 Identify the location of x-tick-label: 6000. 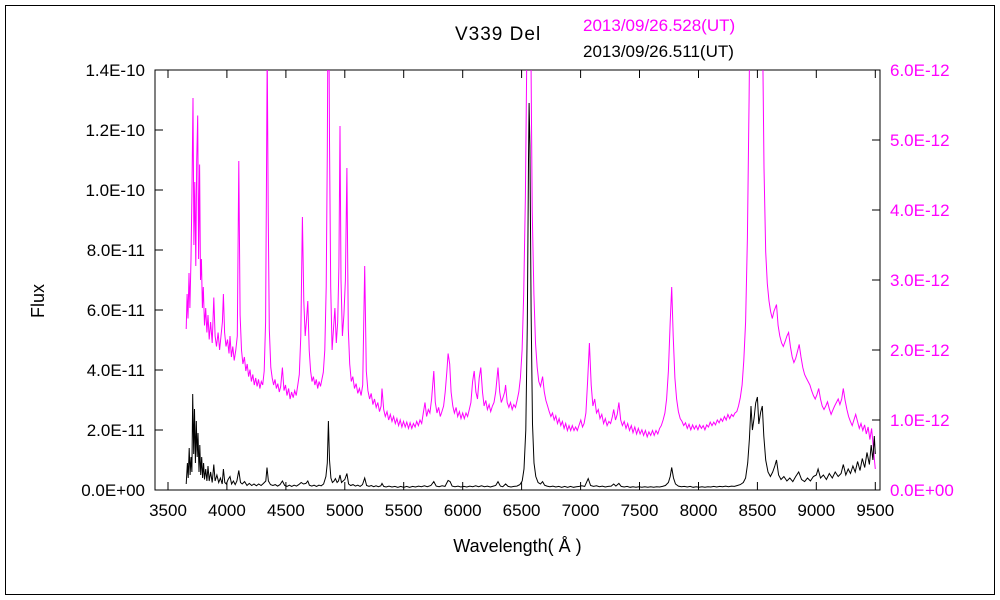
(463, 510).